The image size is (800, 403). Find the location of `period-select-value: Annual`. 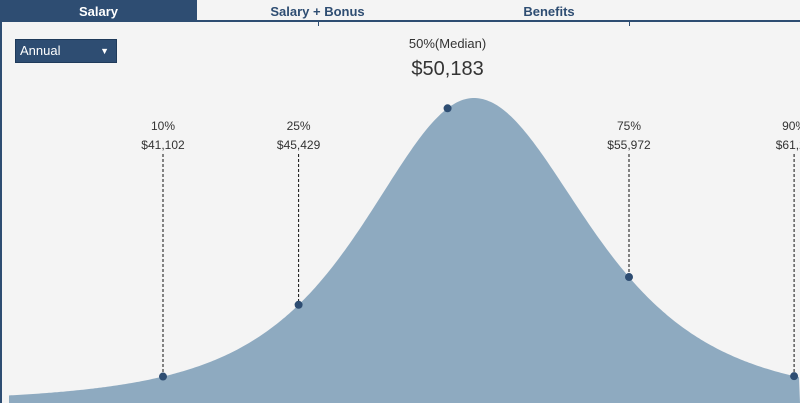

period-select-value: Annual is located at coordinates (40, 50).